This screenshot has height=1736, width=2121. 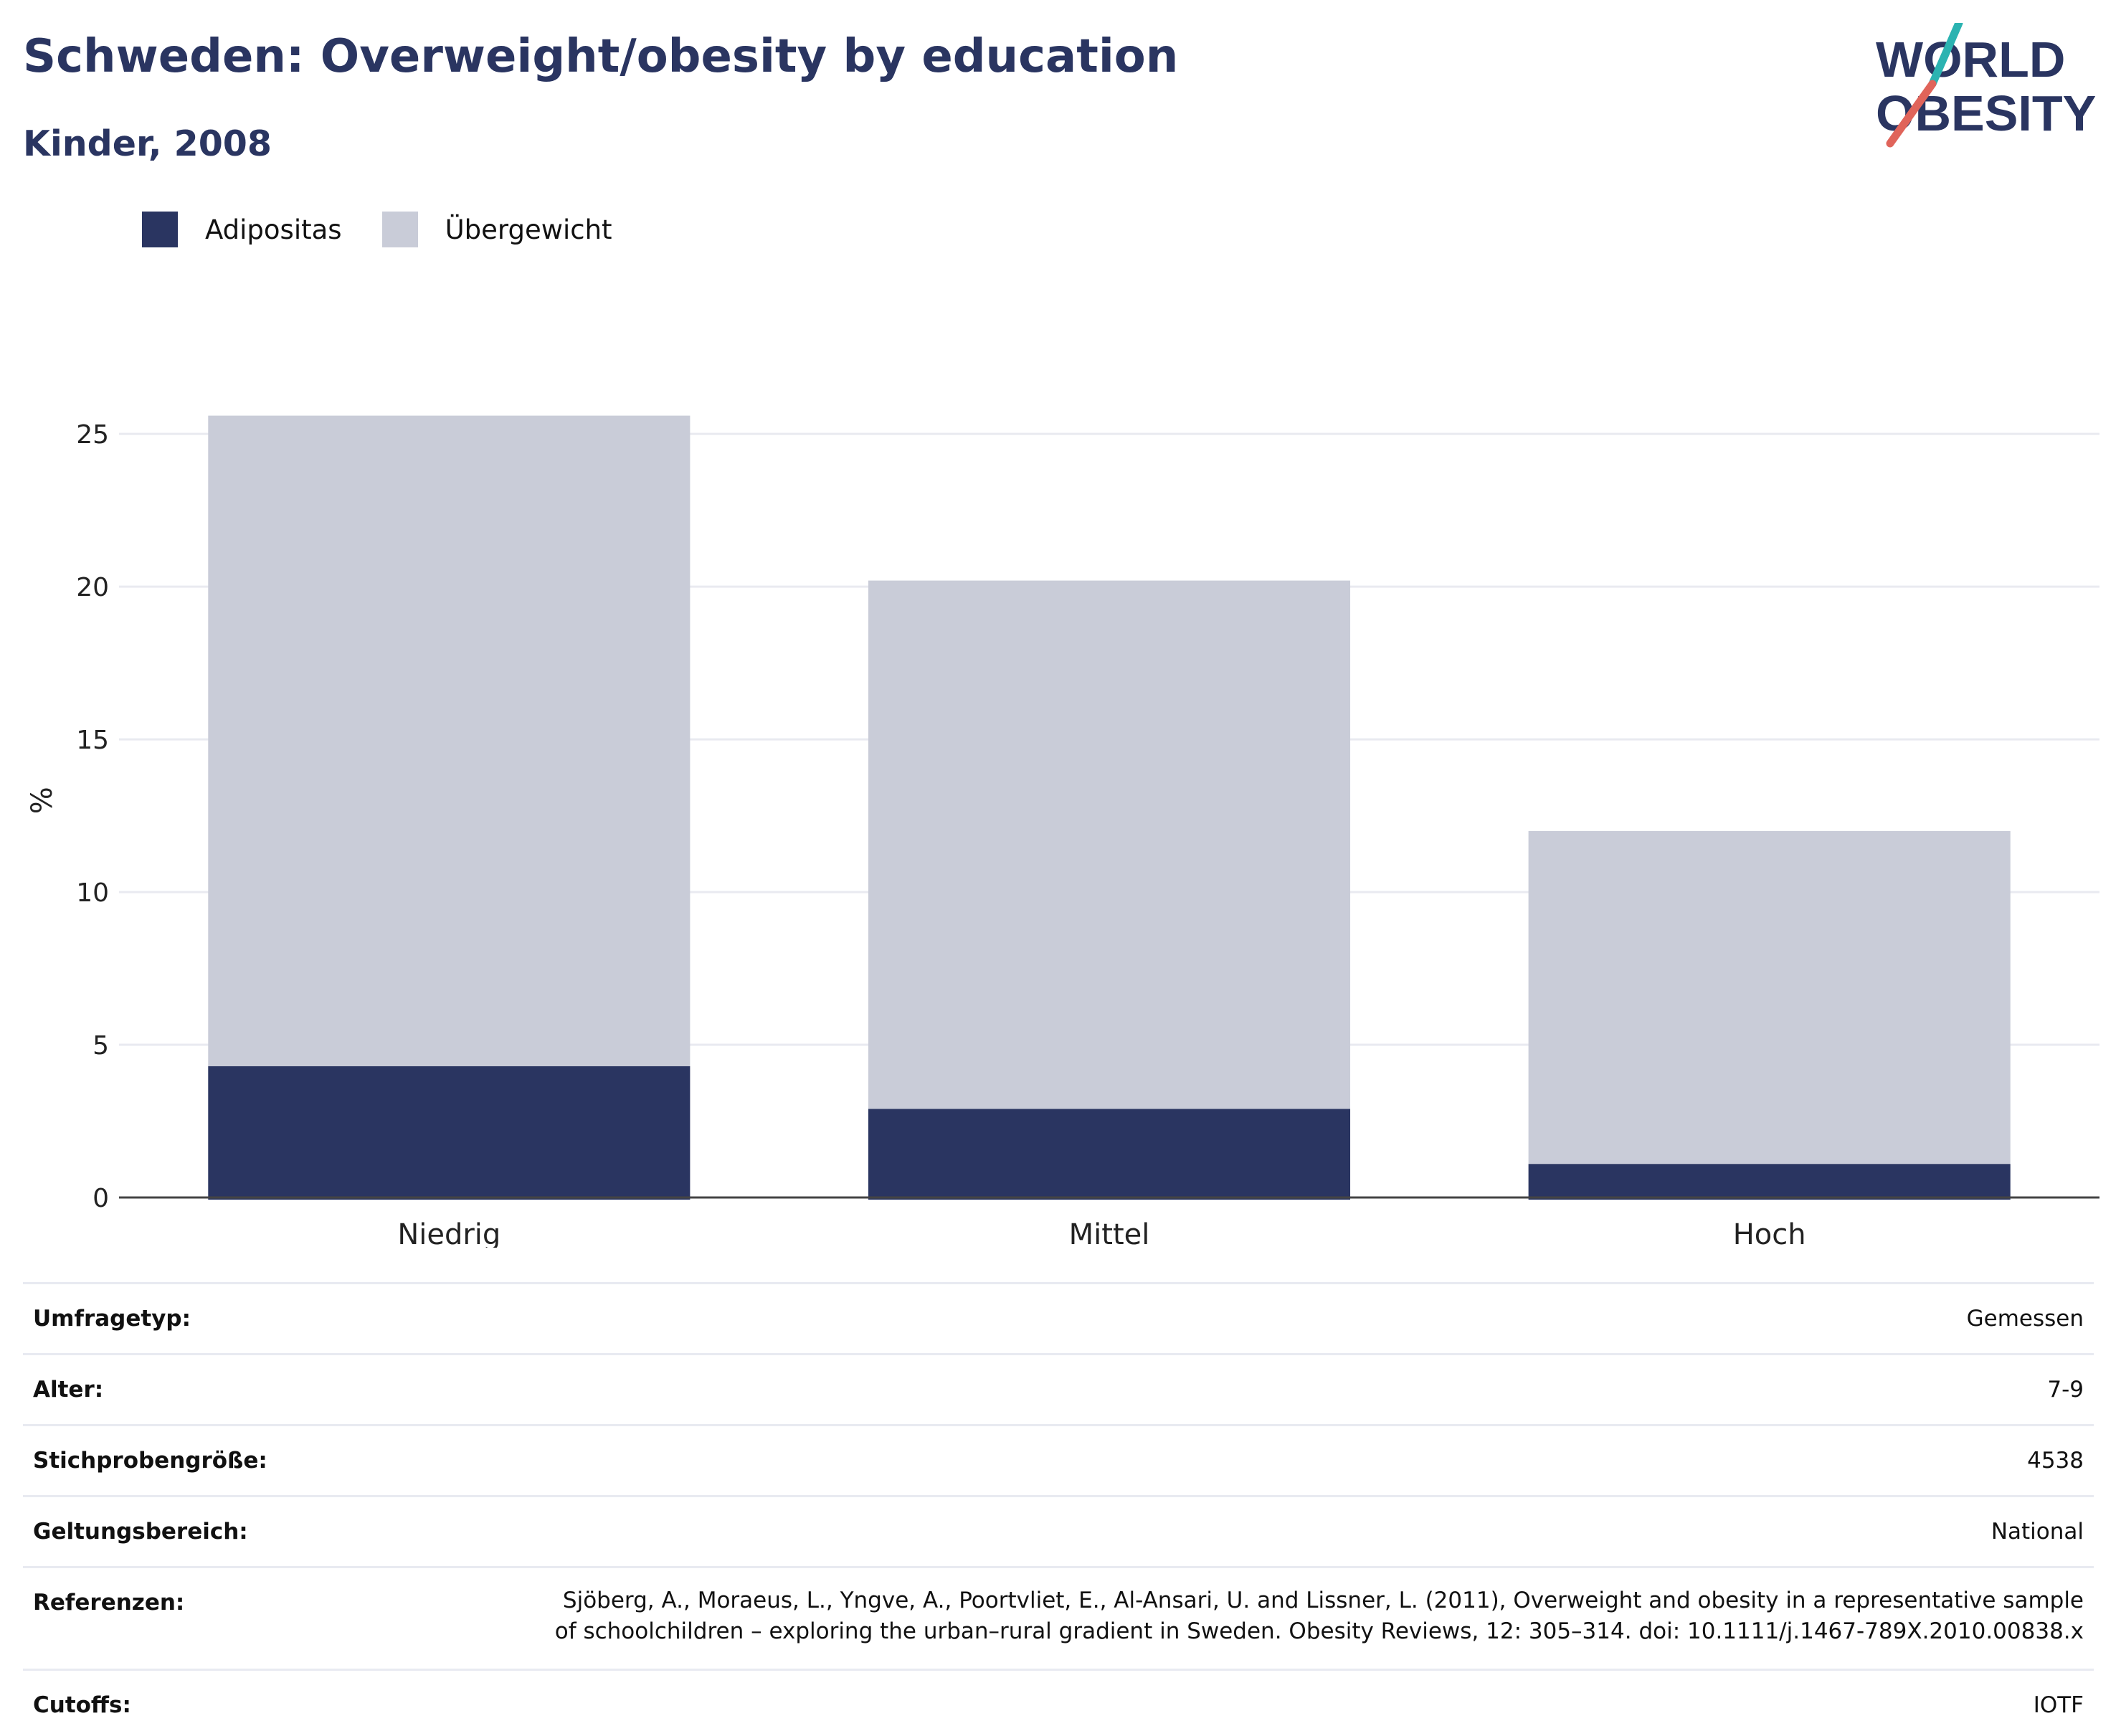 What do you see at coordinates (100, 1199) in the screenshot?
I see `y-tick-label: 0` at bounding box center [100, 1199].